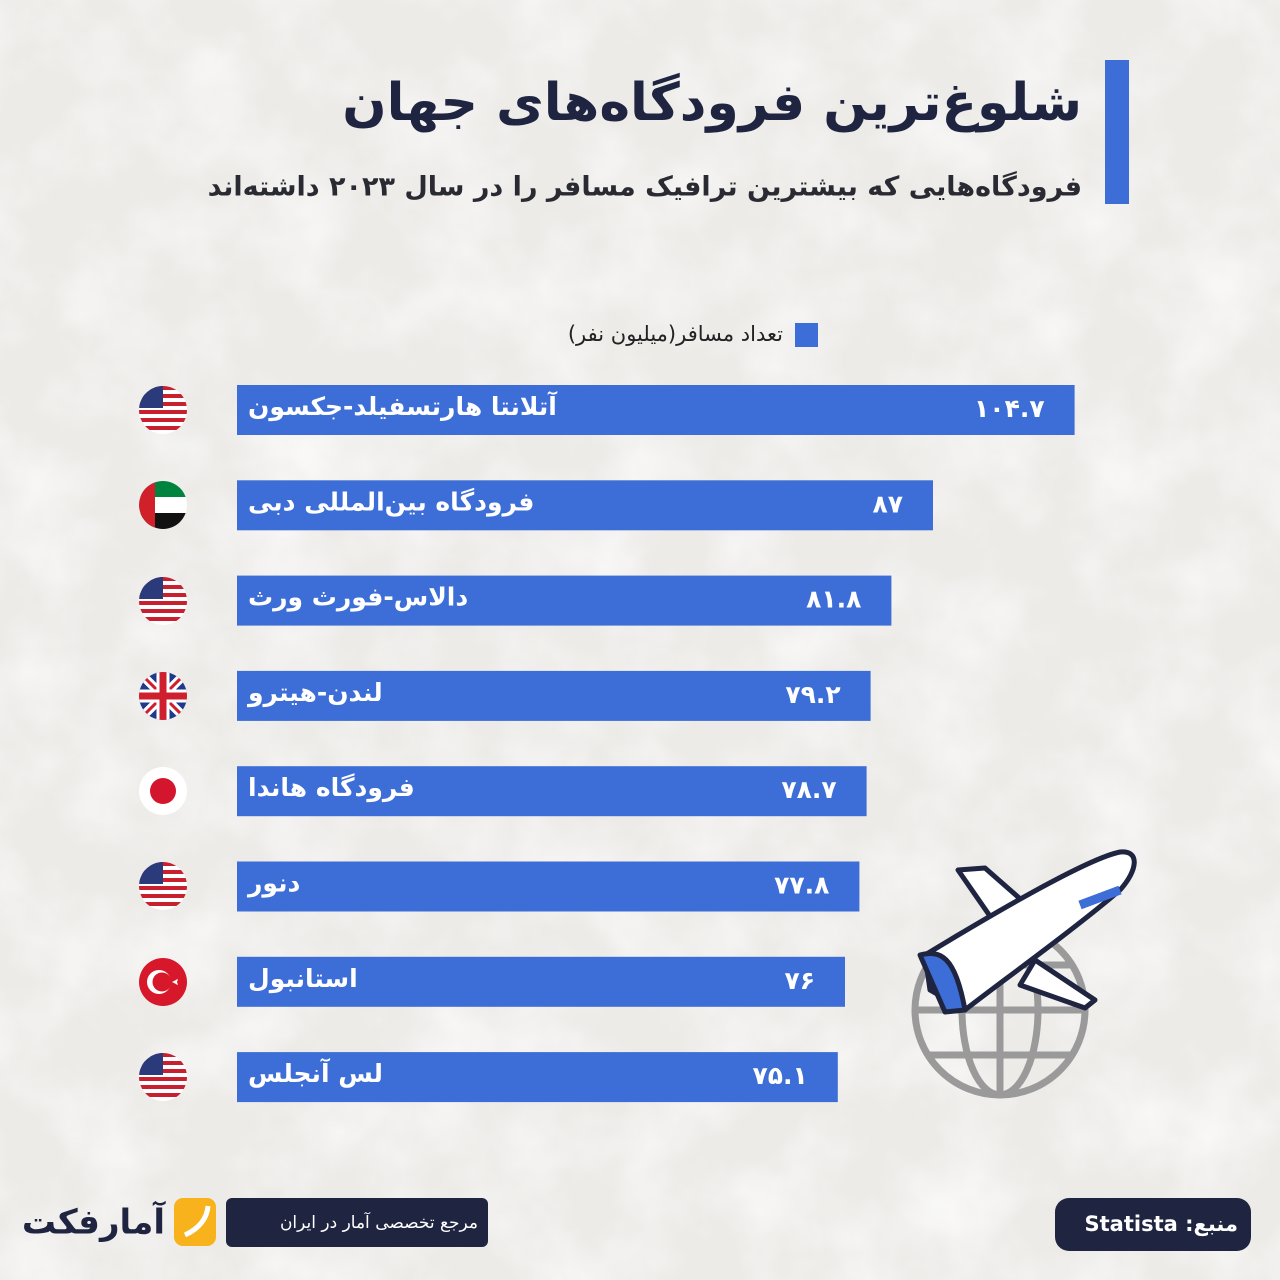 Image resolution: width=1280 pixels, height=1280 pixels. Describe the element at coordinates (712, 102) in the screenshot. I see `chart-title: شلوغ‌ترین فرودگاه‌های جهان` at that location.